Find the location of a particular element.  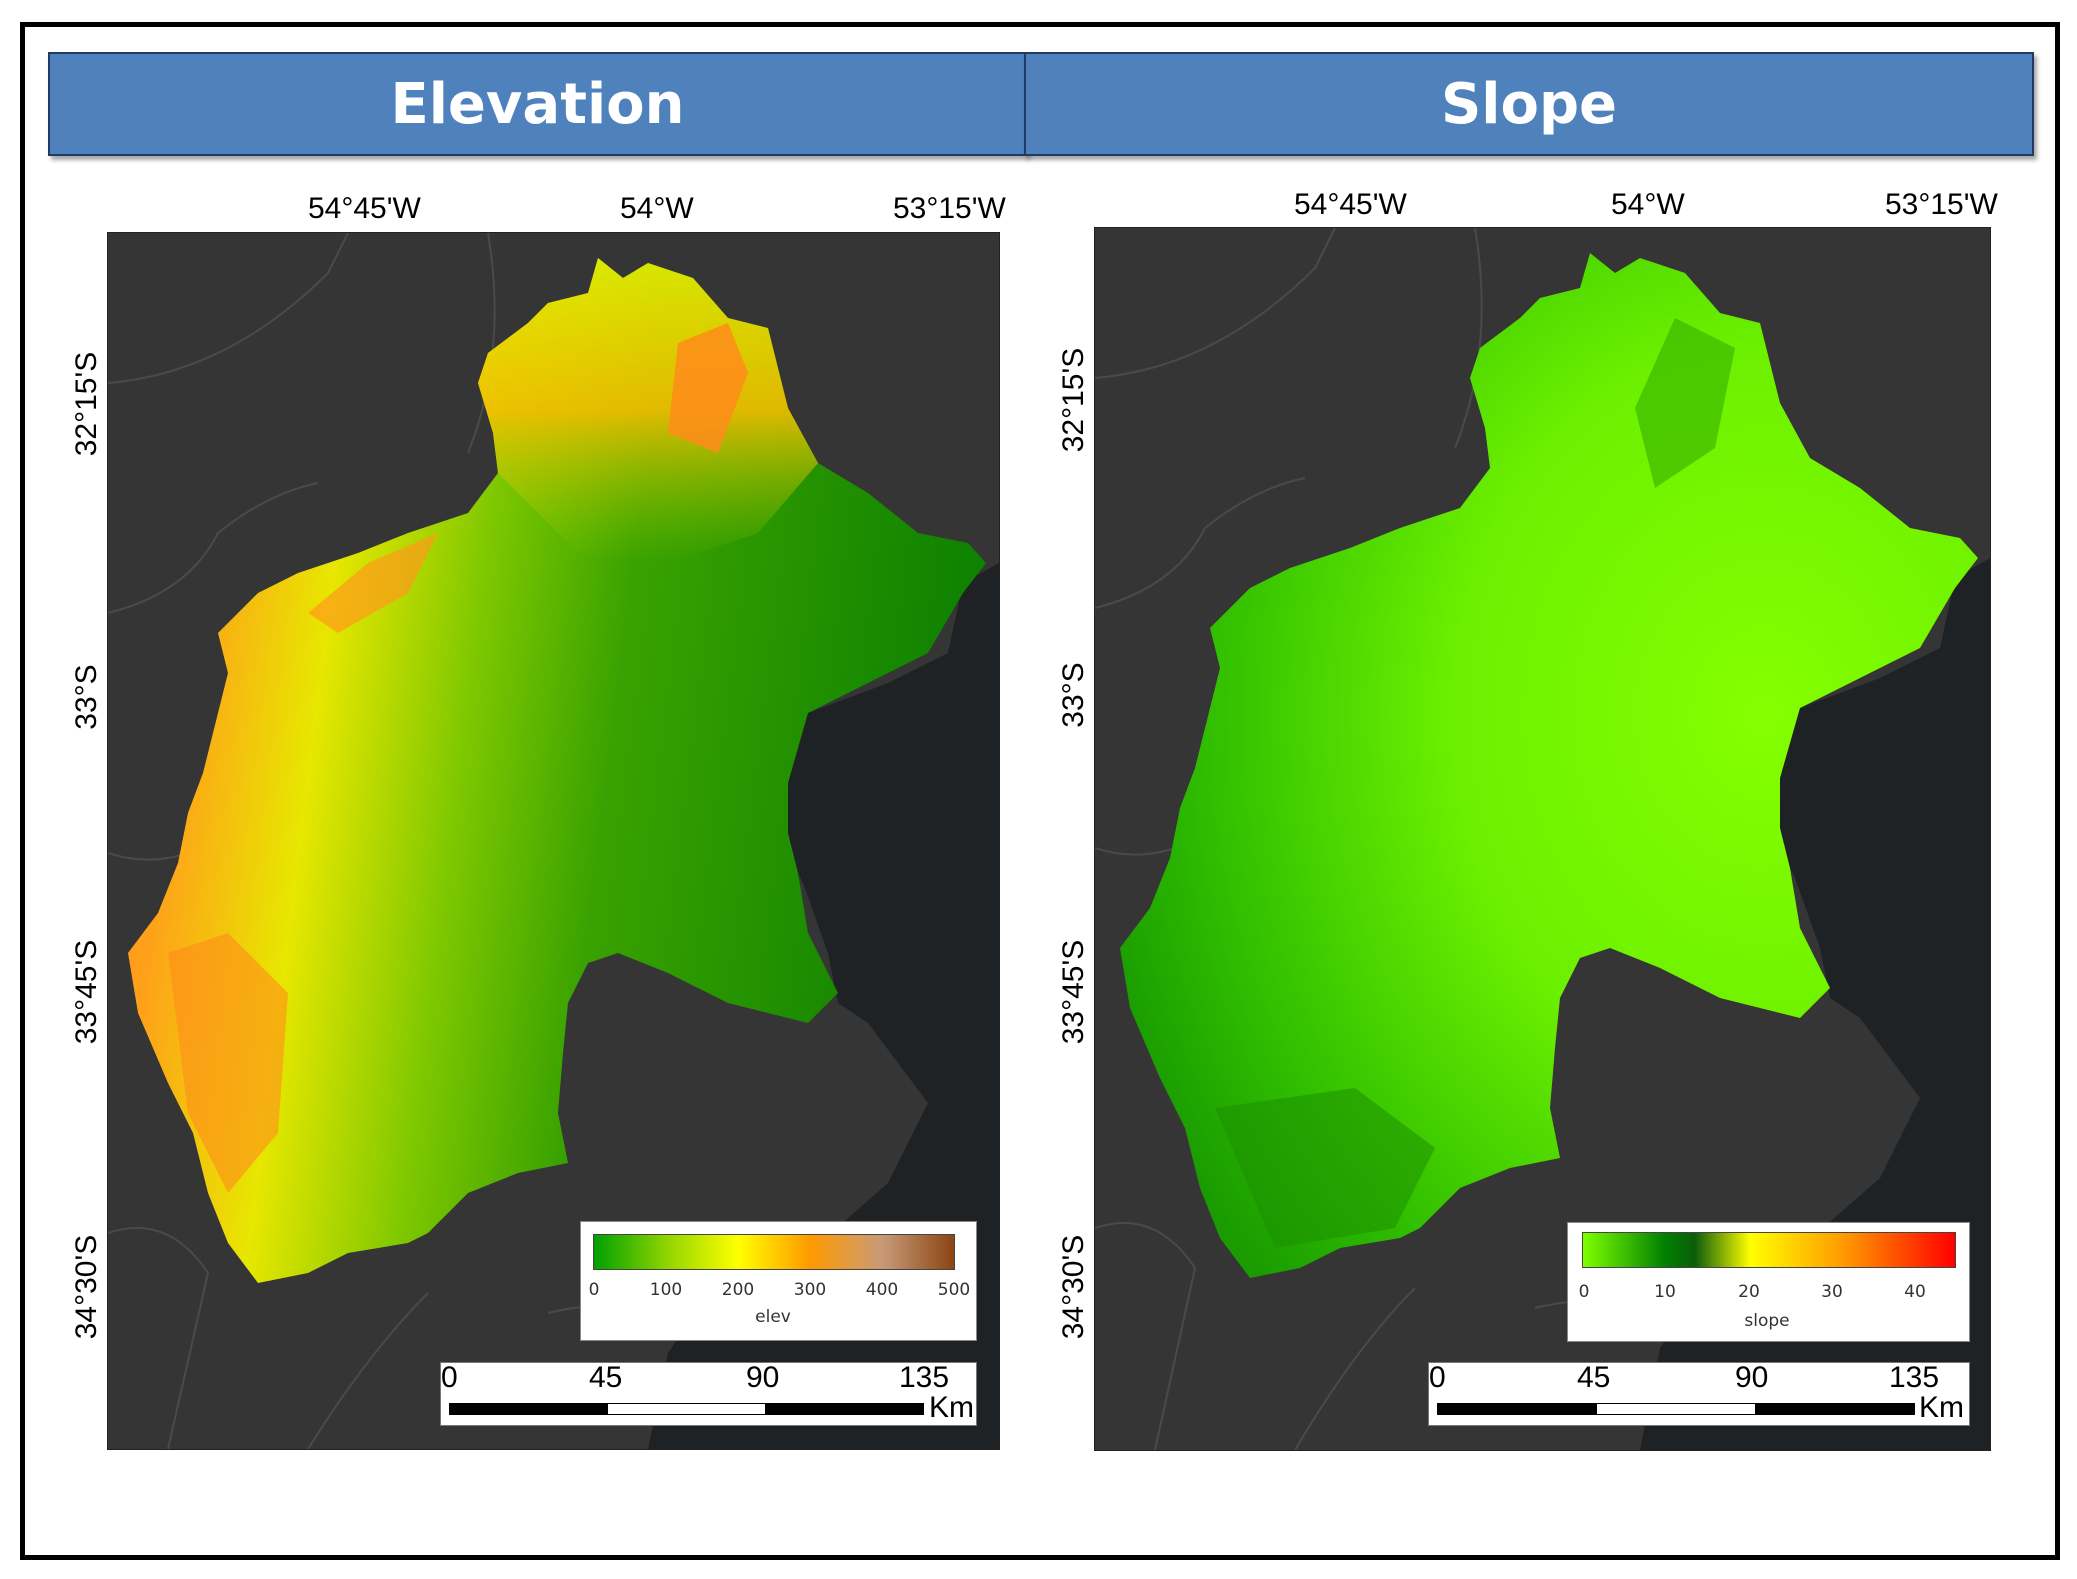

legend-tick: 20 is located at coordinates (1749, 1292).